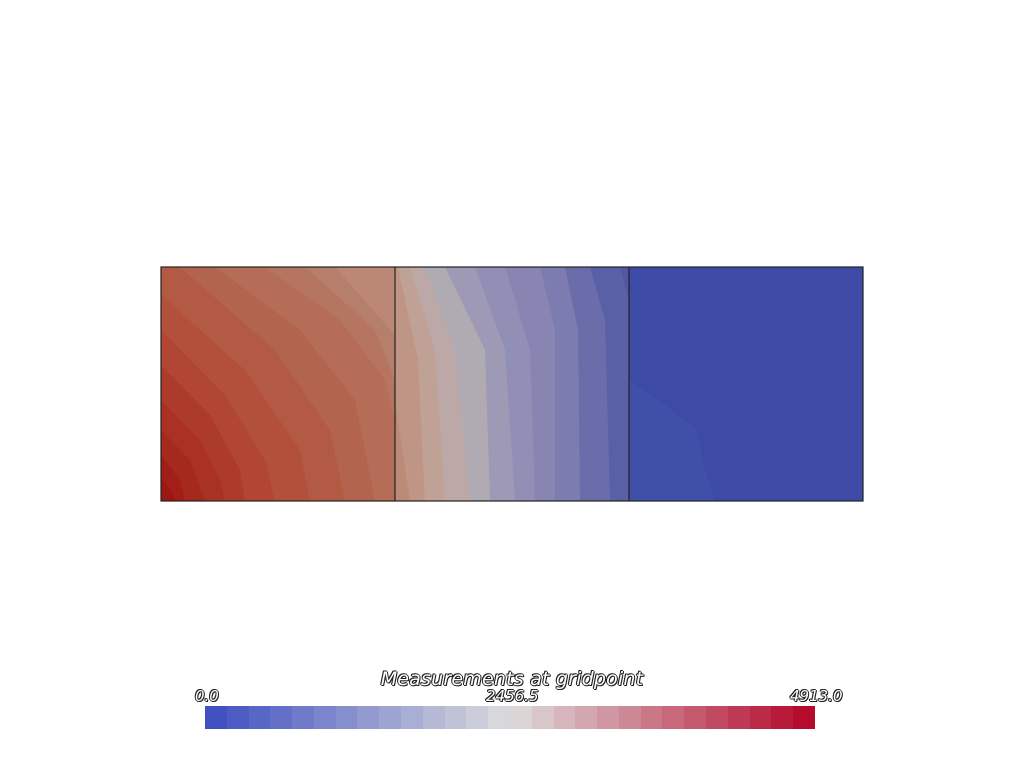  Describe the element at coordinates (746, 384) in the screenshot. I see `mesh-cell-right` at that location.